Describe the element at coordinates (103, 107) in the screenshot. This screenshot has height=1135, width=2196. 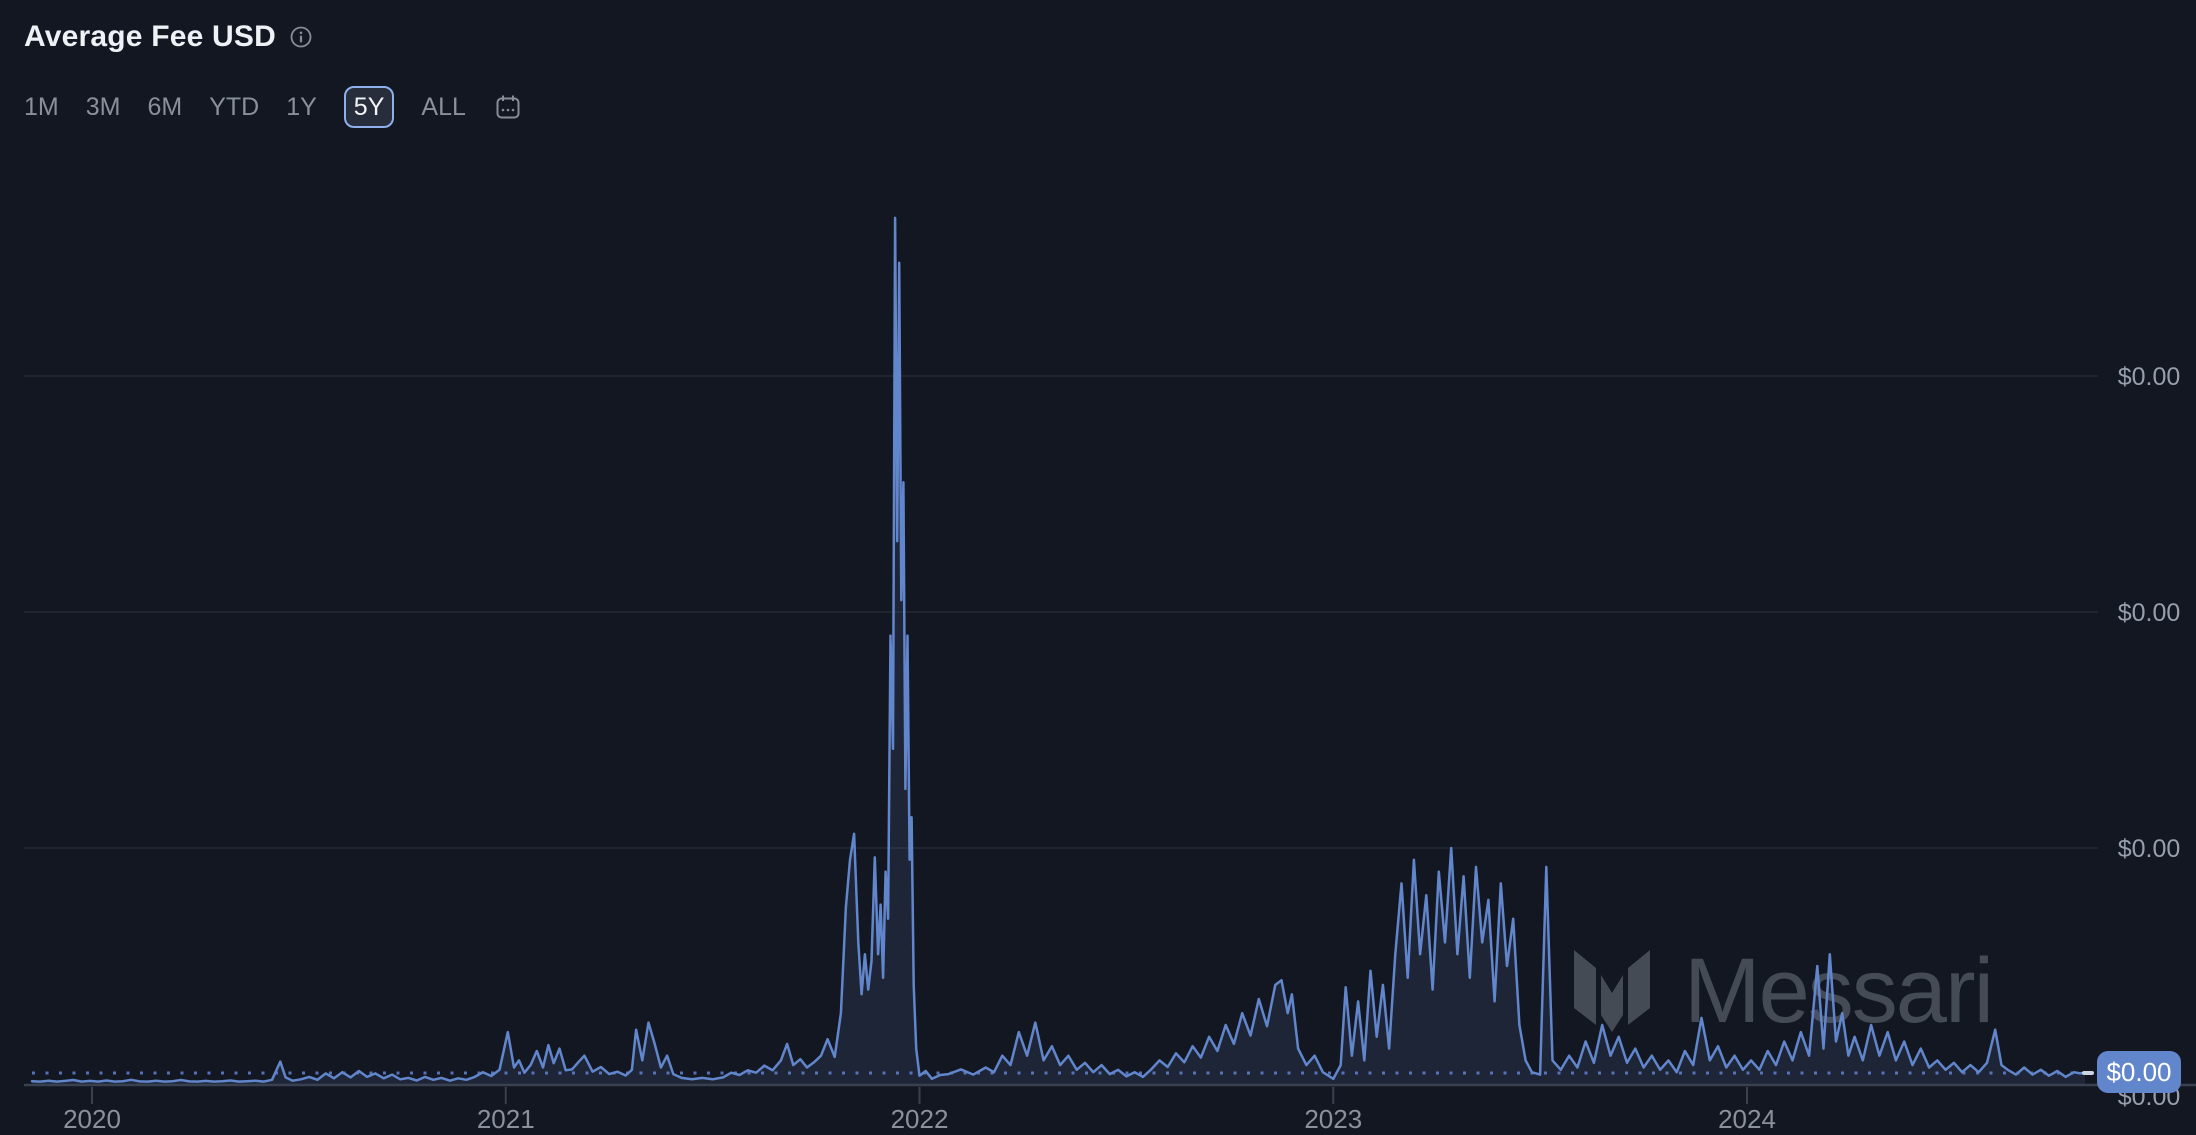
I see `range-option-3m: 3M` at that location.